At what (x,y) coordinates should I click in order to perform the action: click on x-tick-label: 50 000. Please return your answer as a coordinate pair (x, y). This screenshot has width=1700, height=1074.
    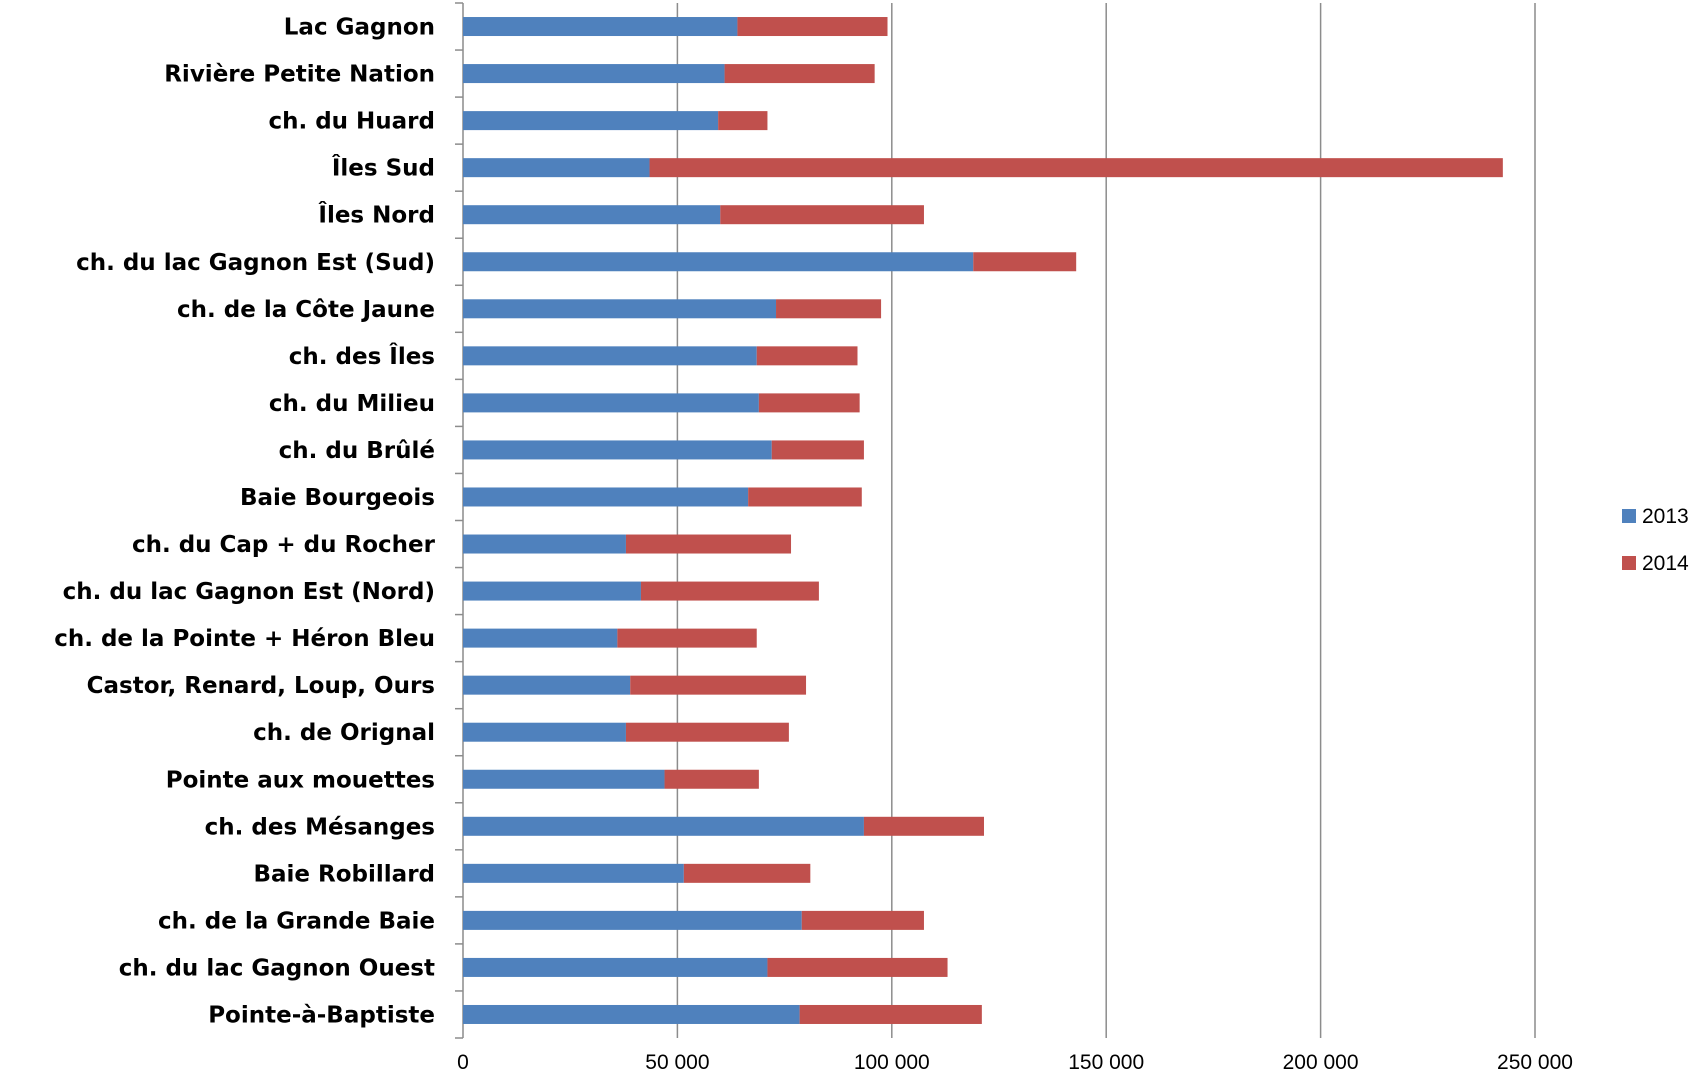
    Looking at the image, I should click on (677, 1062).